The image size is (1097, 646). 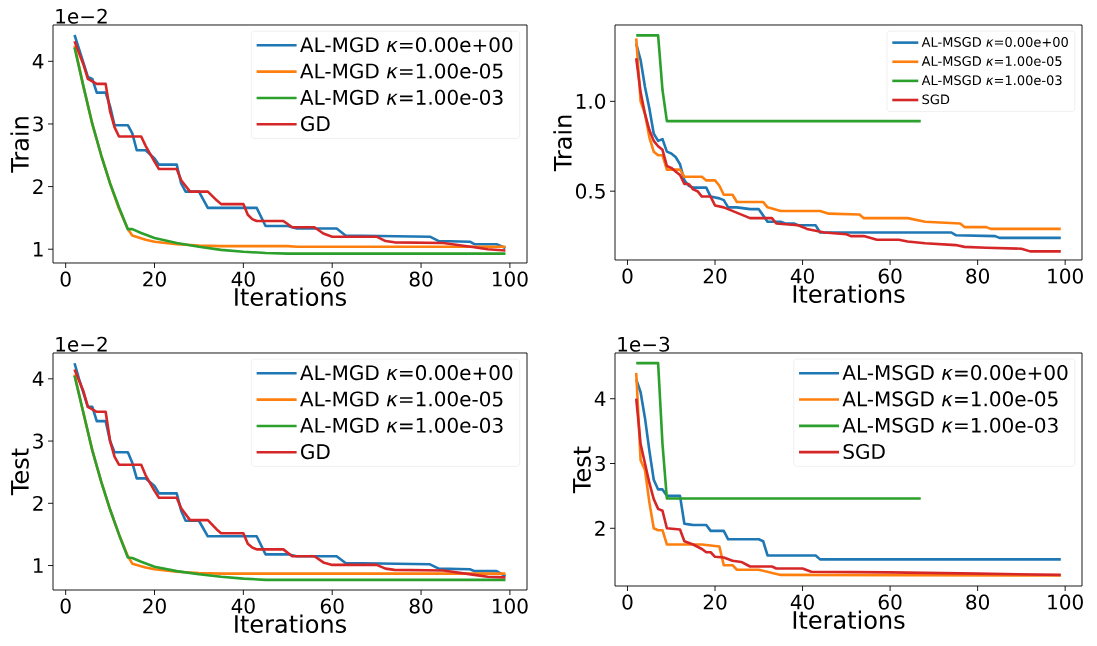 What do you see at coordinates (644, 344) in the screenshot?
I see `text: 1e−3` at bounding box center [644, 344].